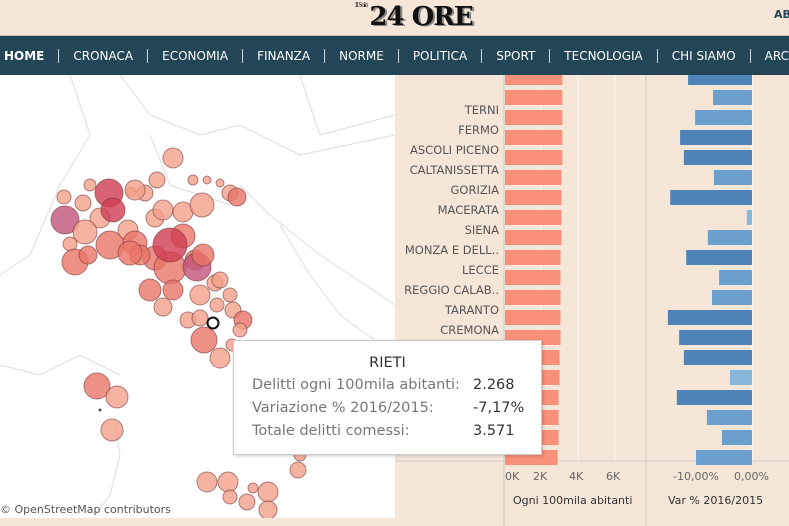 This screenshot has height=526, width=789. What do you see at coordinates (474, 190) in the screenshot?
I see `category-label: GORIZIA` at bounding box center [474, 190].